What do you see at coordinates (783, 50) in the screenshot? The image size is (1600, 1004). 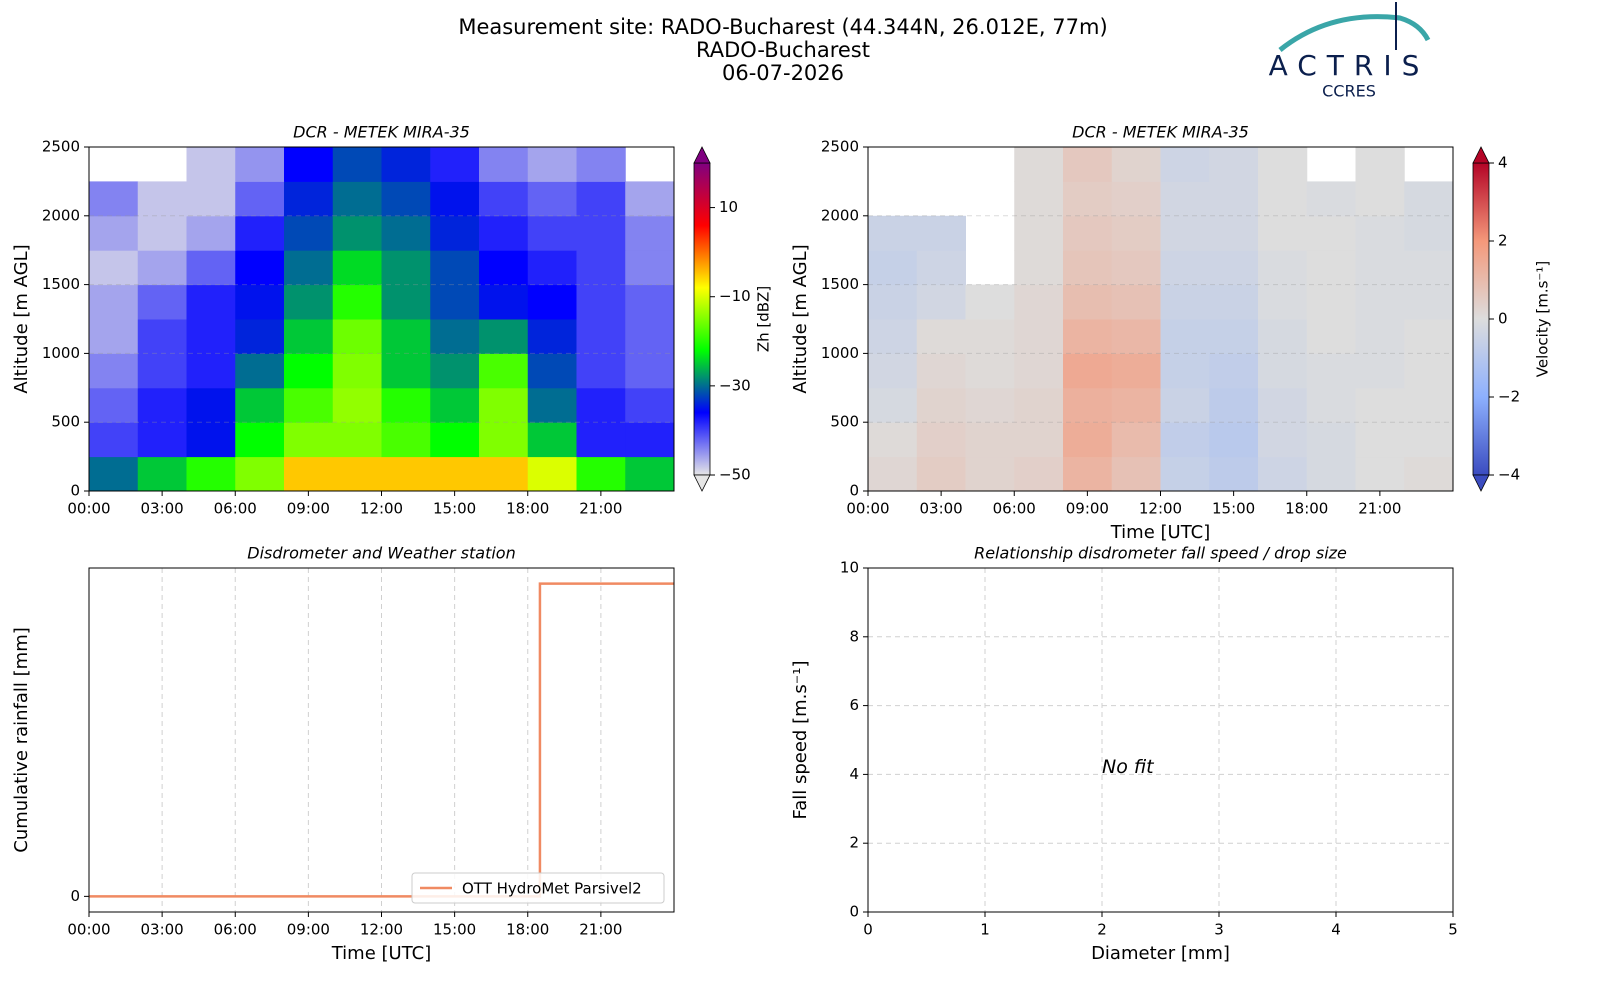 I see `figure-title: RADO-Bucharest` at bounding box center [783, 50].